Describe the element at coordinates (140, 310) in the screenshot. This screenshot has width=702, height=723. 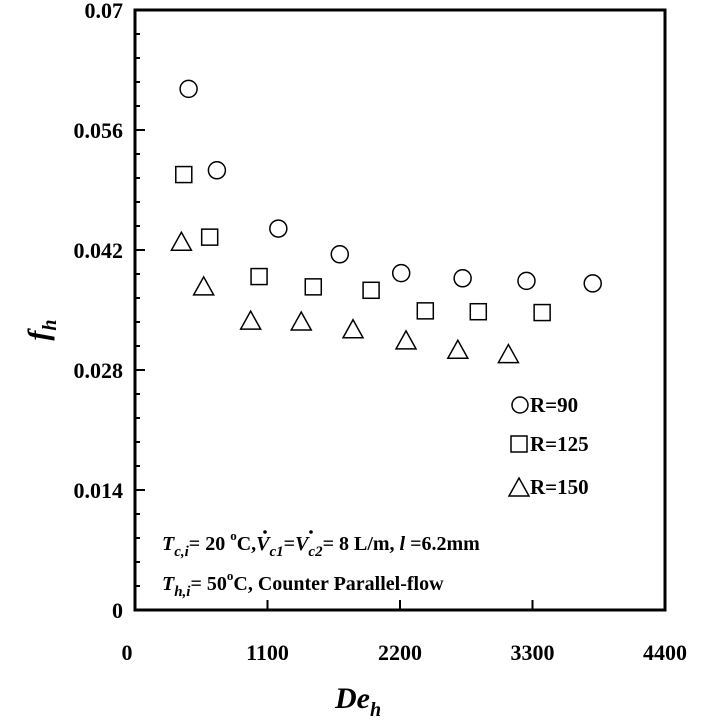
I see `y-axis-ticks` at that location.